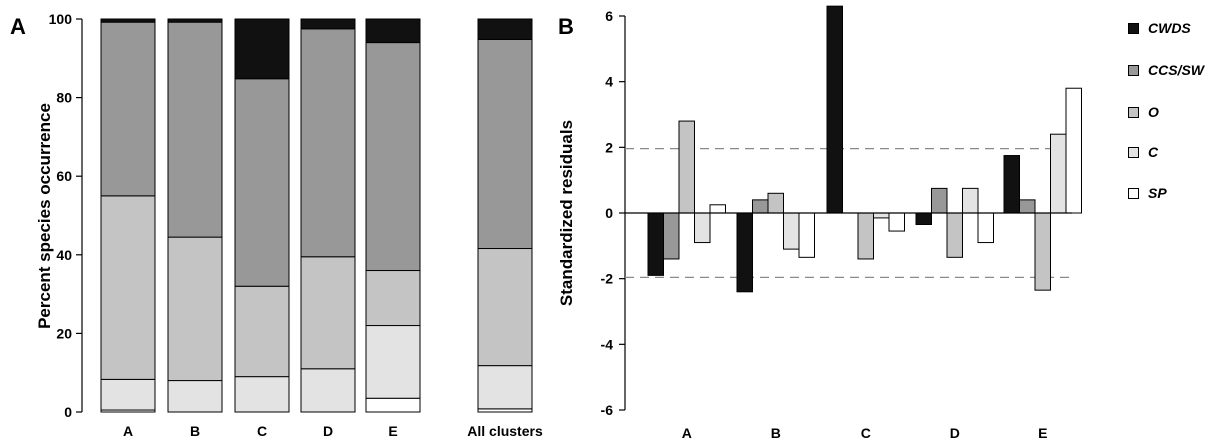  I want to click on panel-b-bar-a-c, so click(703, 228).